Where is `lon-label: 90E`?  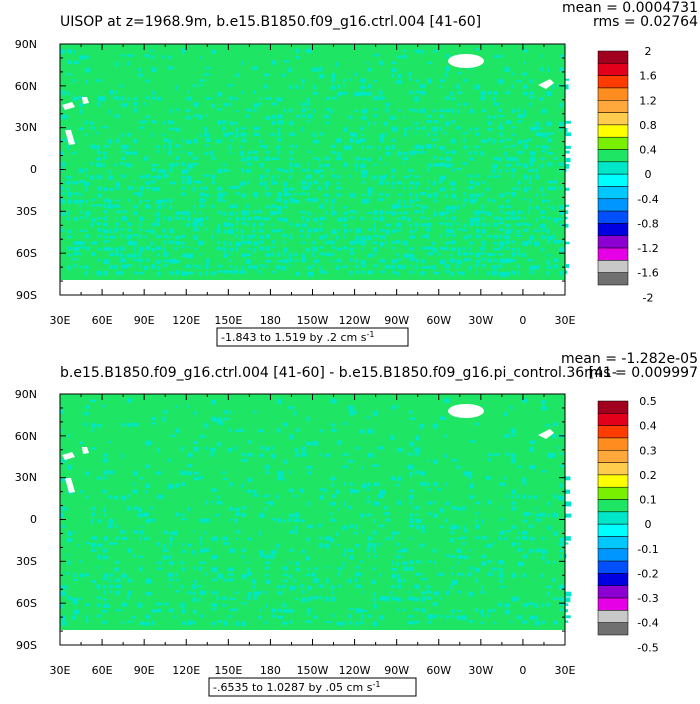 lon-label: 90E is located at coordinates (144, 670).